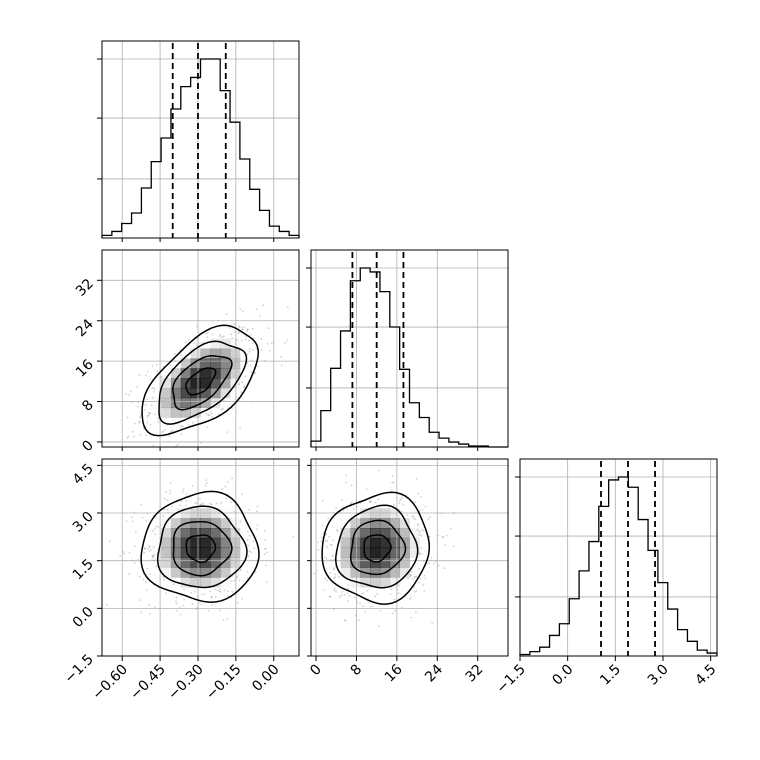 The width and height of the screenshot is (760, 760). What do you see at coordinates (83, 617) in the screenshot?
I see `y-tick-label: 0.0` at bounding box center [83, 617].